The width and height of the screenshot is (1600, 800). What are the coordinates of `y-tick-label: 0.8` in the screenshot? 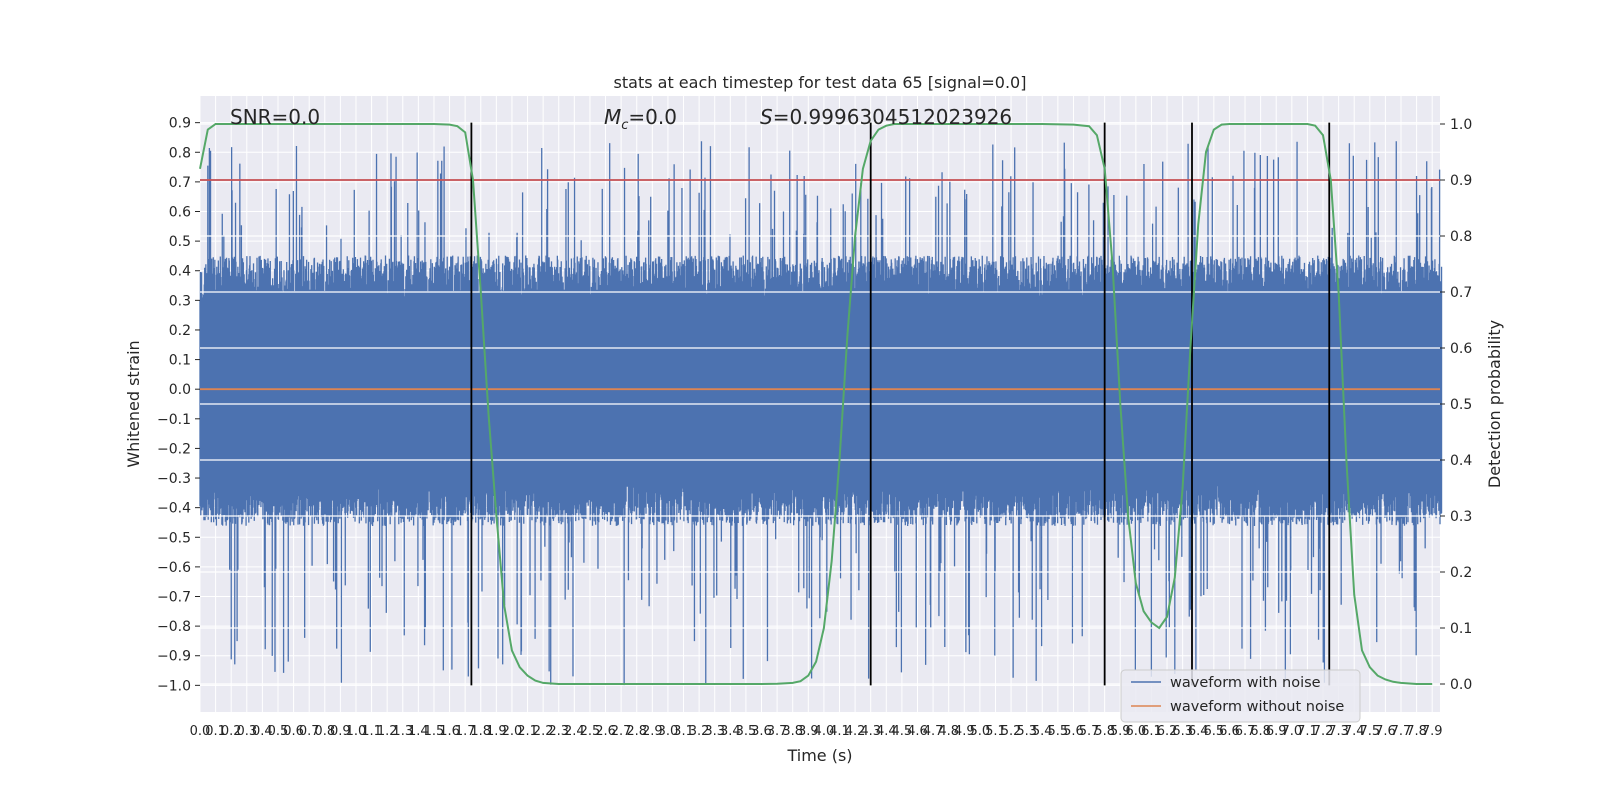 It's located at (180, 153).